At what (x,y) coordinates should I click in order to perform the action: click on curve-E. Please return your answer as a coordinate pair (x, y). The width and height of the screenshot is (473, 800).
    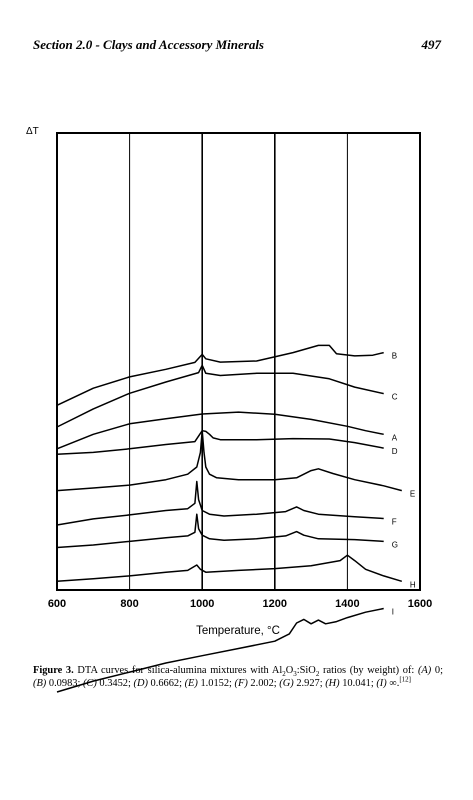
    Looking at the image, I should click on (229, 460).